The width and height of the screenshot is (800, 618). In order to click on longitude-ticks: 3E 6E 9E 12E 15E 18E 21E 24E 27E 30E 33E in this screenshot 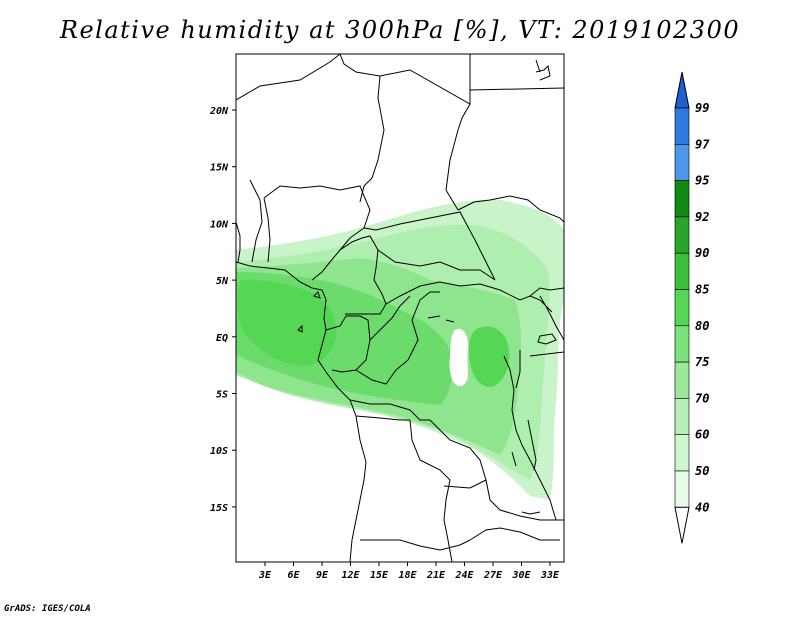, I will do `click(409, 571)`.